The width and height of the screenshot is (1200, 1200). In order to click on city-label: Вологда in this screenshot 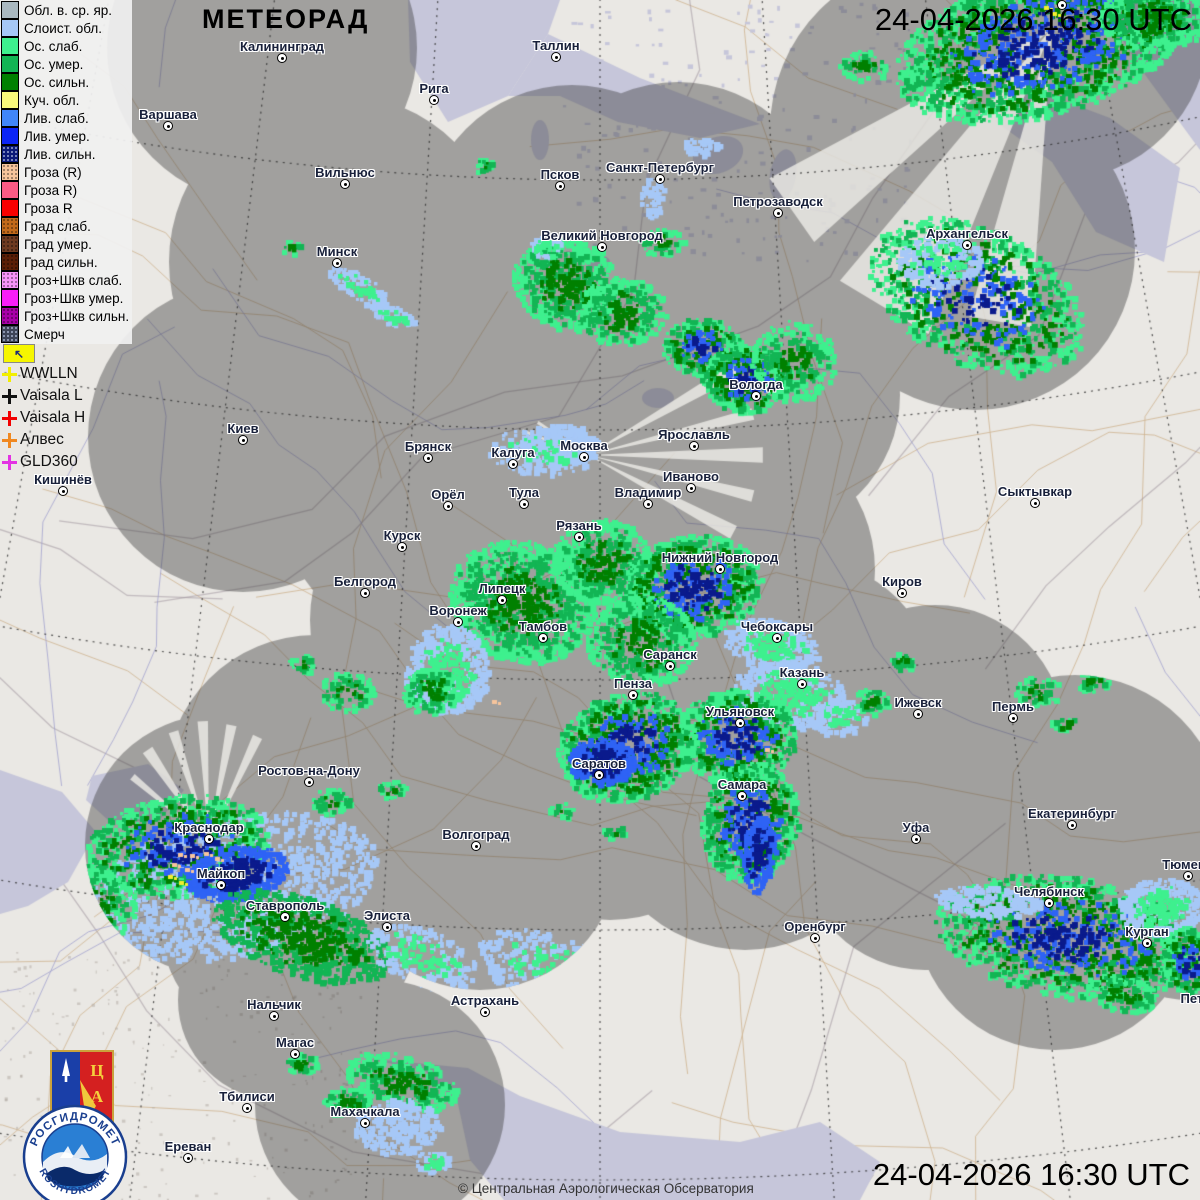, I will do `click(756, 384)`.